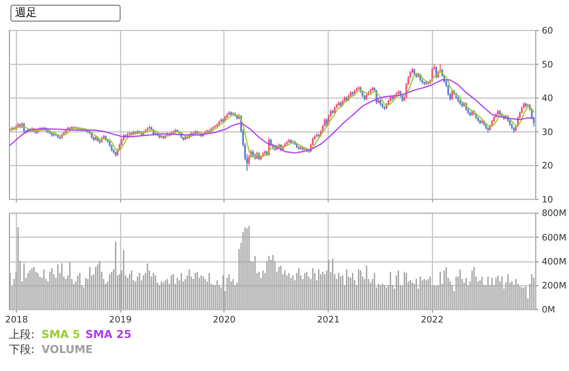 The width and height of the screenshot is (569, 371). What do you see at coordinates (548, 99) in the screenshot?
I see `y-tick-label: 40` at bounding box center [548, 99].